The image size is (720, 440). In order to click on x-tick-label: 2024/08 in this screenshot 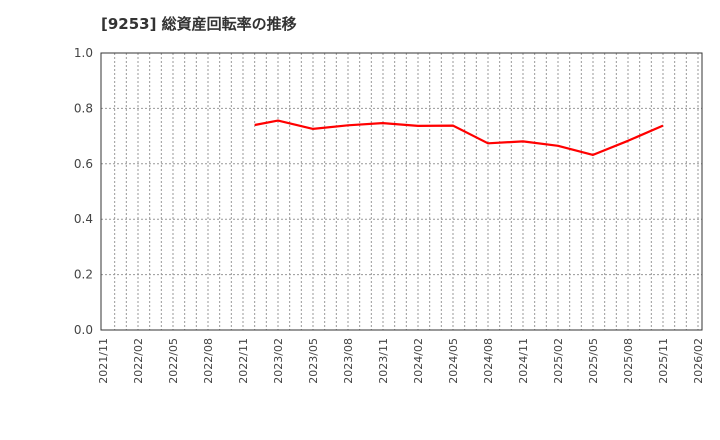, I will do `click(488, 361)`.